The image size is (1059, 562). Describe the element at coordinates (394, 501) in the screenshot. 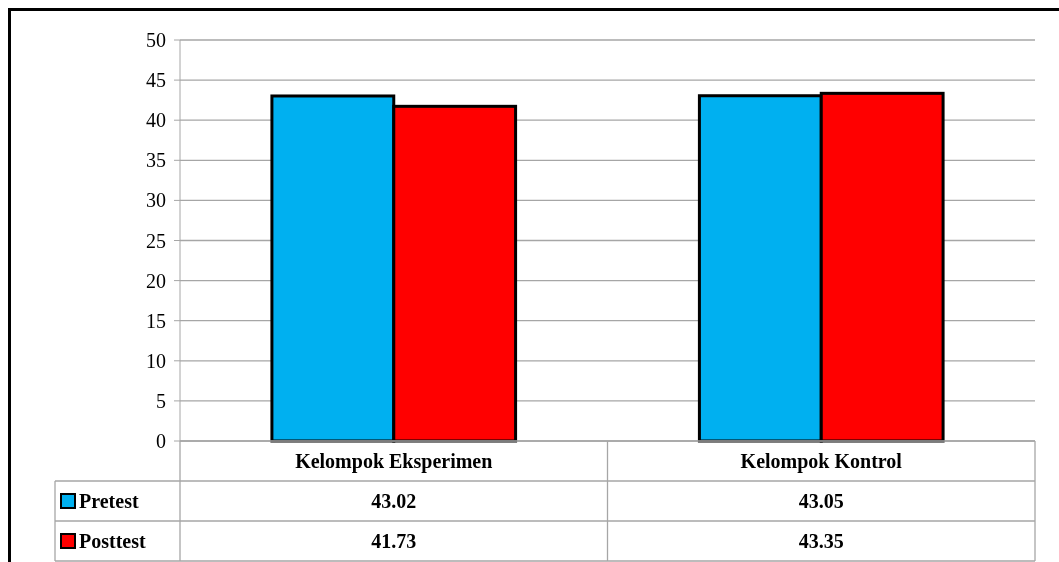

I see `data-label: 43.02` at that location.